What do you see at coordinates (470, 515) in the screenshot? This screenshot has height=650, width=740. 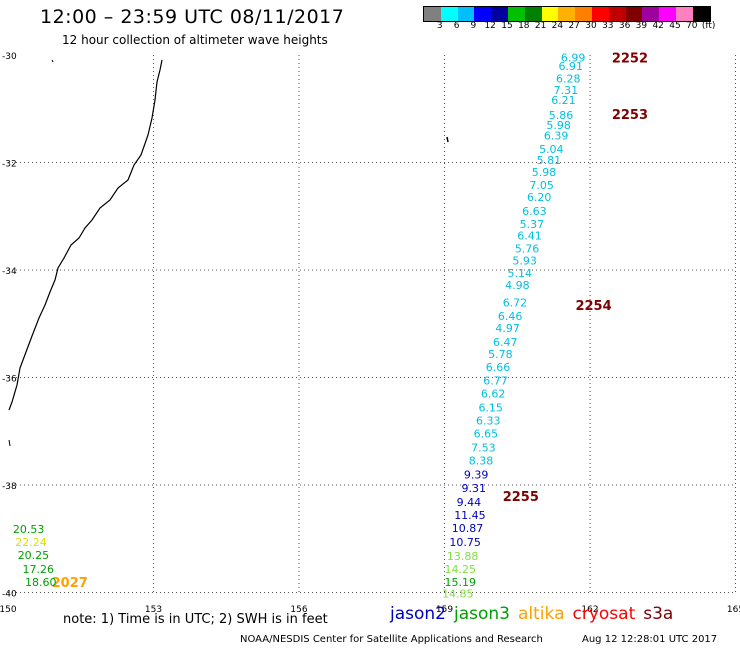 I see `wave-height-value: 11.45` at bounding box center [470, 515].